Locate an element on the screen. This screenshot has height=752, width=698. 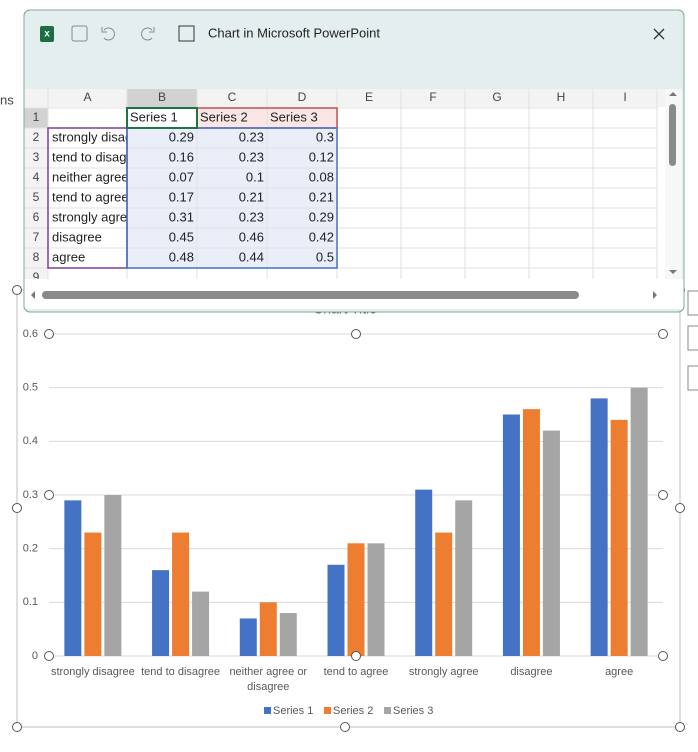
value-cell: 0.31 is located at coordinates (181, 216).